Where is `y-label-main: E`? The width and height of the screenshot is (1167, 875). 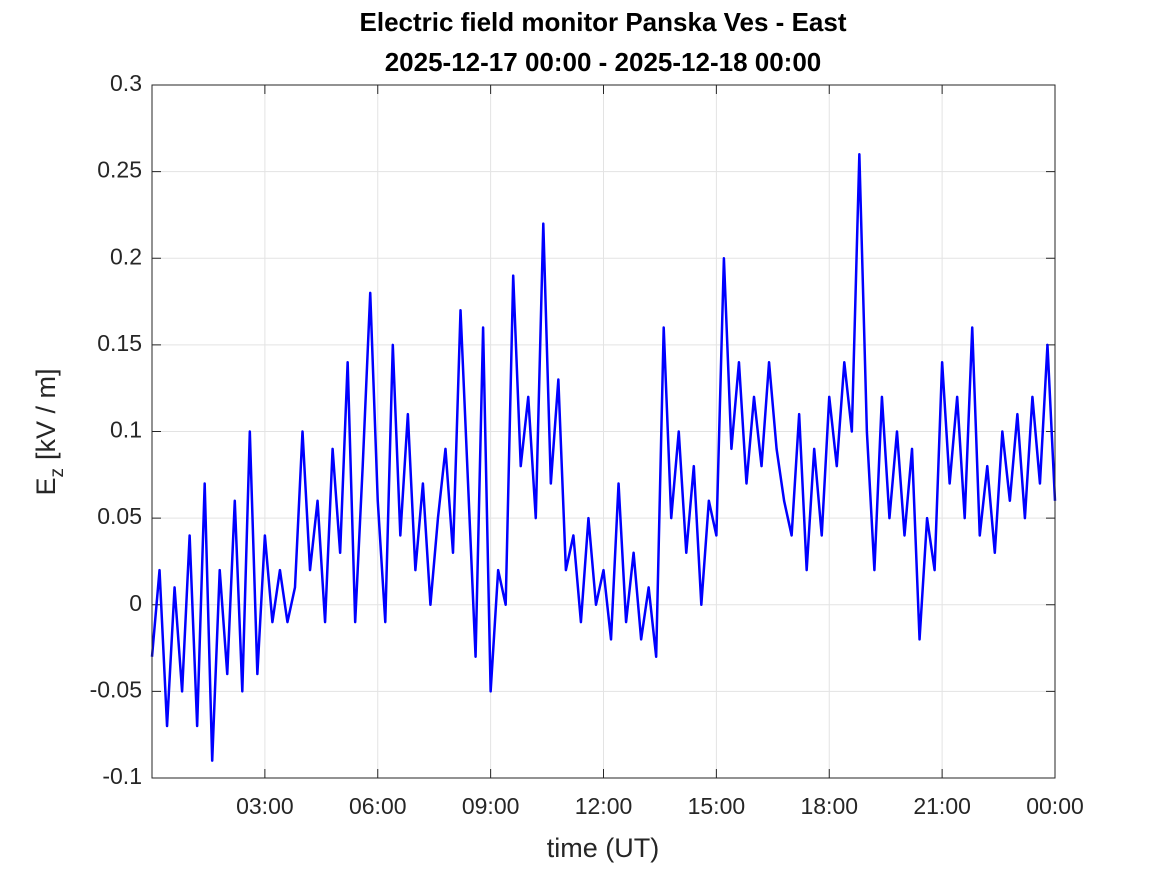
y-label-main: E is located at coordinates (46, 487).